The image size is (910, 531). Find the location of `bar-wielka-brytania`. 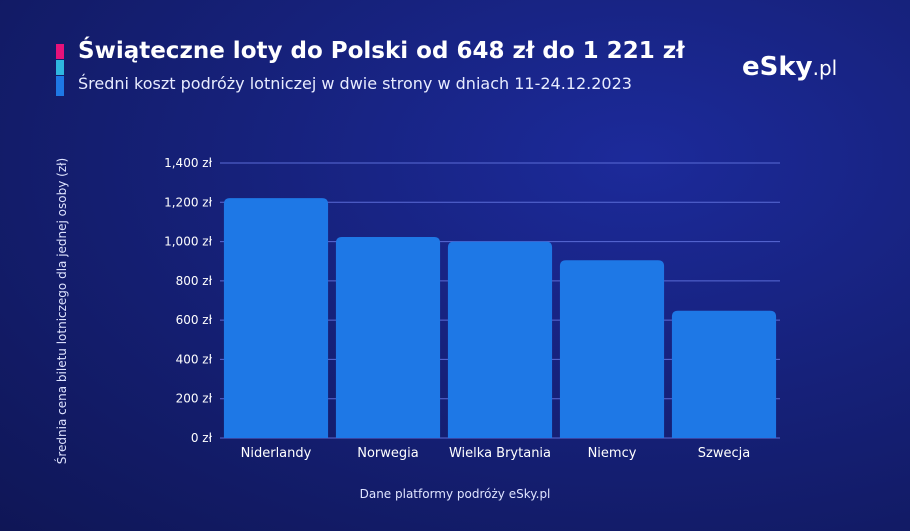

bar-wielka-brytania is located at coordinates (500, 339).